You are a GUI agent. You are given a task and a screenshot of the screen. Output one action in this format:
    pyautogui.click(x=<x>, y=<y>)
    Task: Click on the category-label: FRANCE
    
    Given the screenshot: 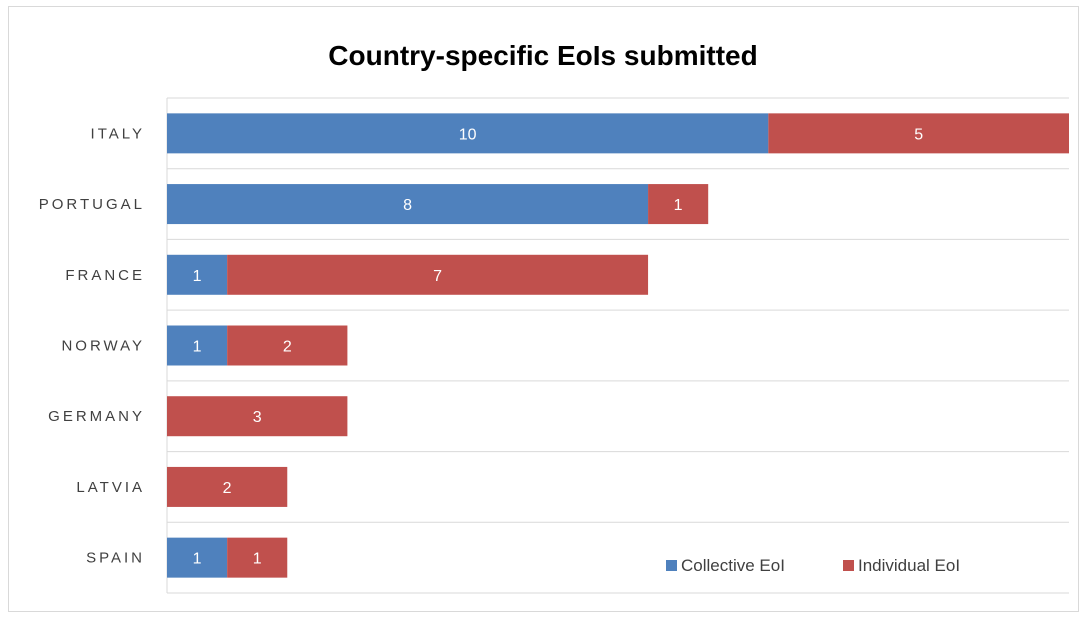 What is the action you would take?
    pyautogui.click(x=105, y=275)
    